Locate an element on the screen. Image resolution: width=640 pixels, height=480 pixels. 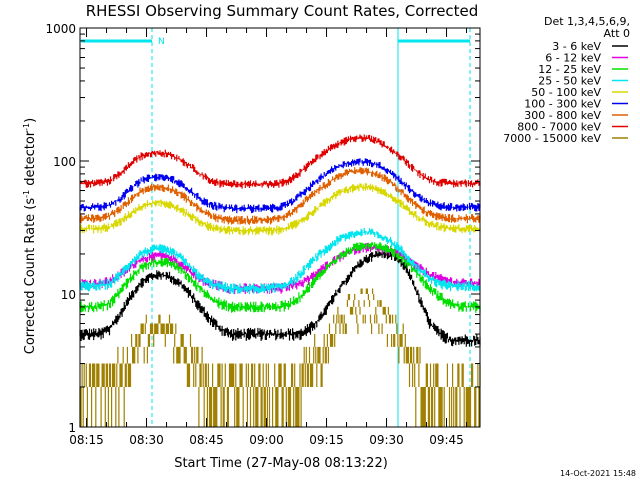
x-tick-label: 08:15 is located at coordinates (86, 440).